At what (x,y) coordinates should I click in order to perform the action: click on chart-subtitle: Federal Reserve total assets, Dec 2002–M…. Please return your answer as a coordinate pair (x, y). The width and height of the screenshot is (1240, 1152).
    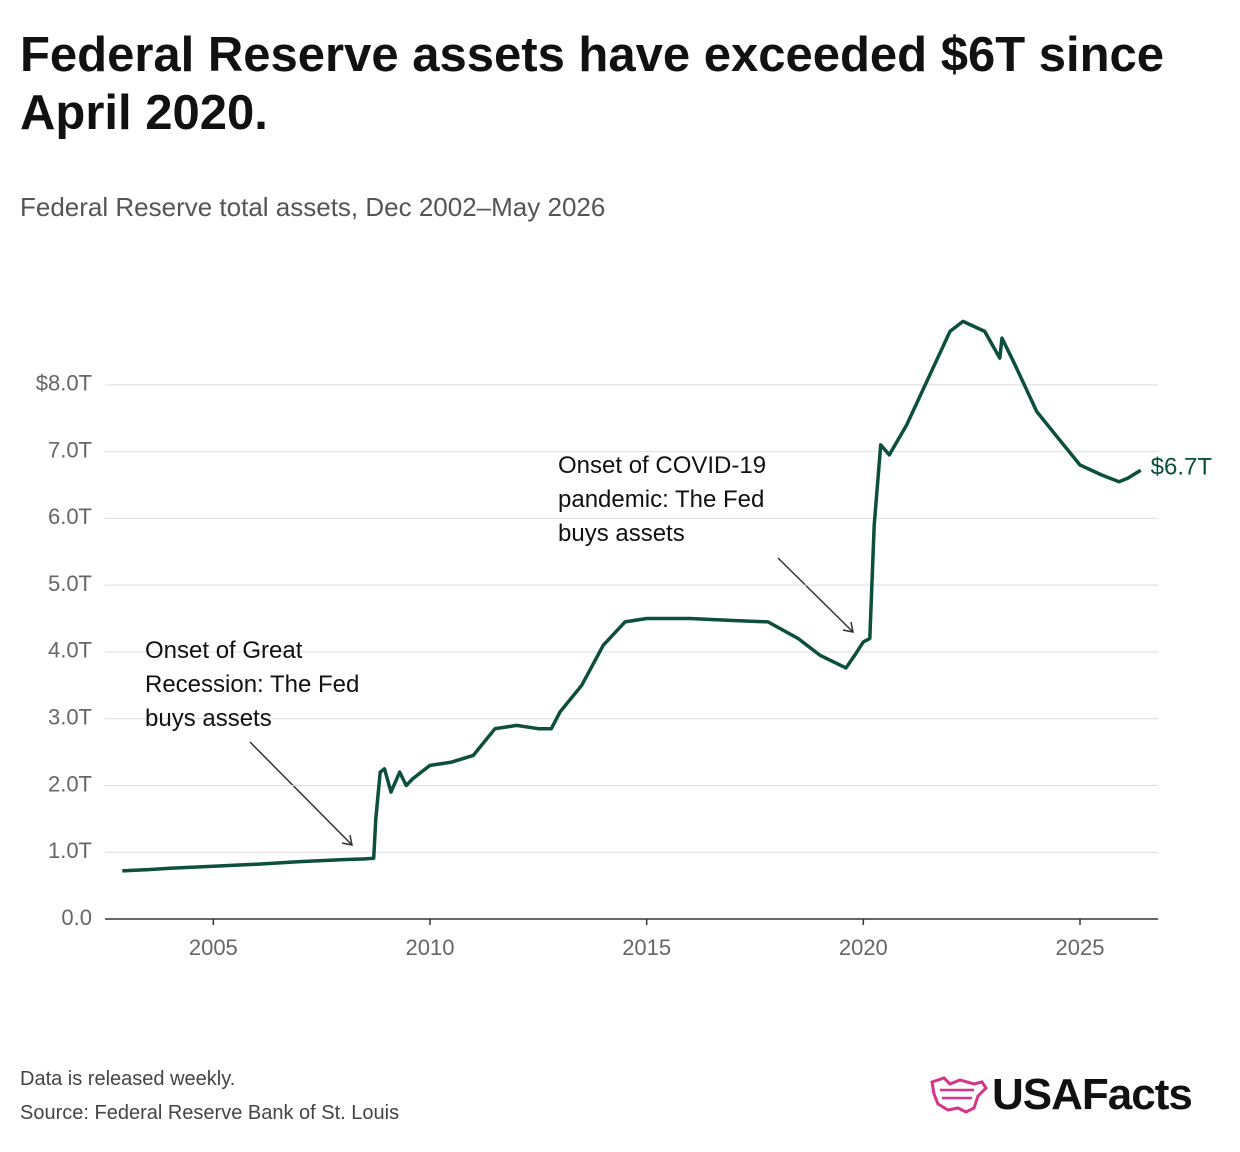
    Looking at the image, I should click on (313, 207).